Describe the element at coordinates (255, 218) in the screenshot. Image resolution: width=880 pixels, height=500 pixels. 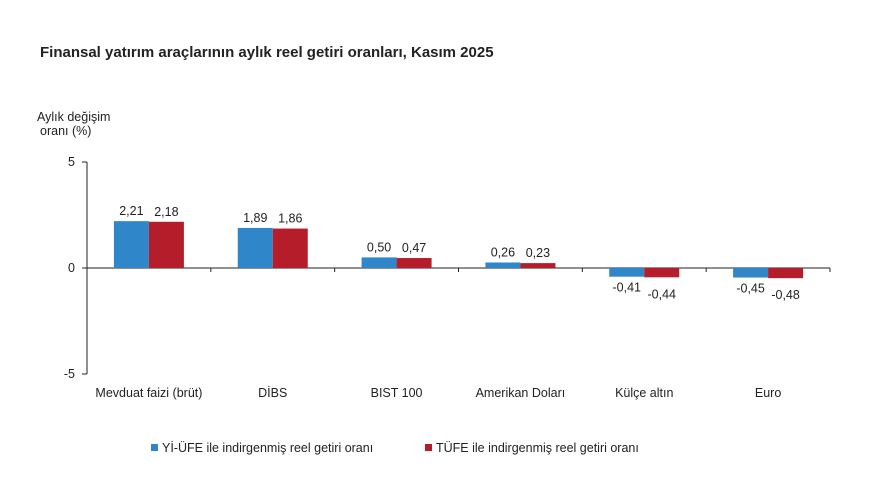
I see `data-label: 1,89` at that location.